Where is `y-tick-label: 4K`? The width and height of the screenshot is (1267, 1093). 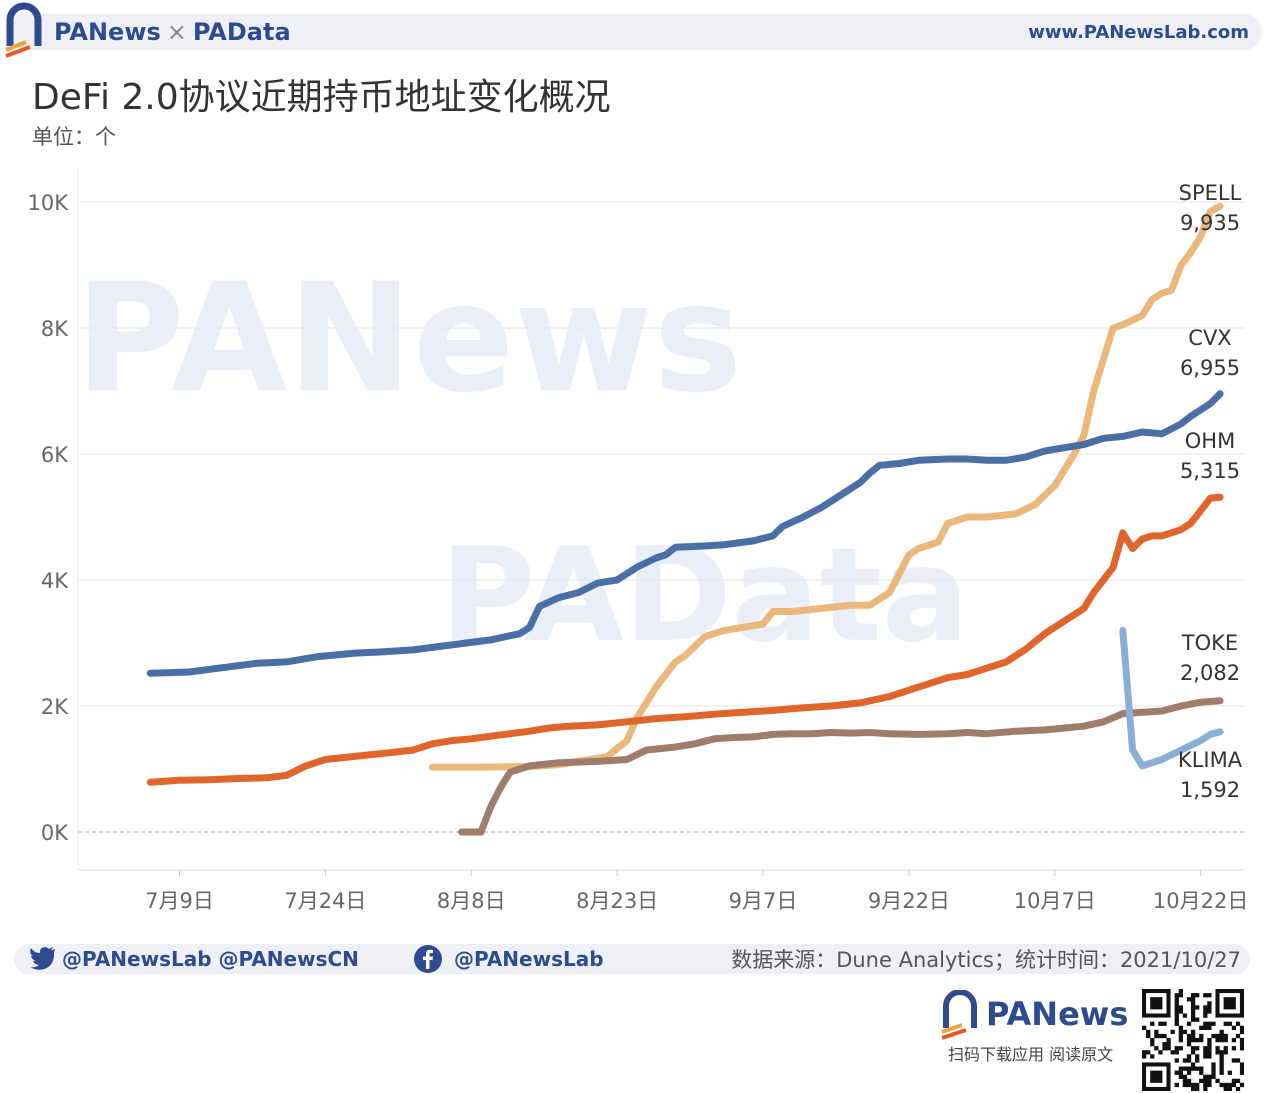
y-tick-label: 4K is located at coordinates (55, 581).